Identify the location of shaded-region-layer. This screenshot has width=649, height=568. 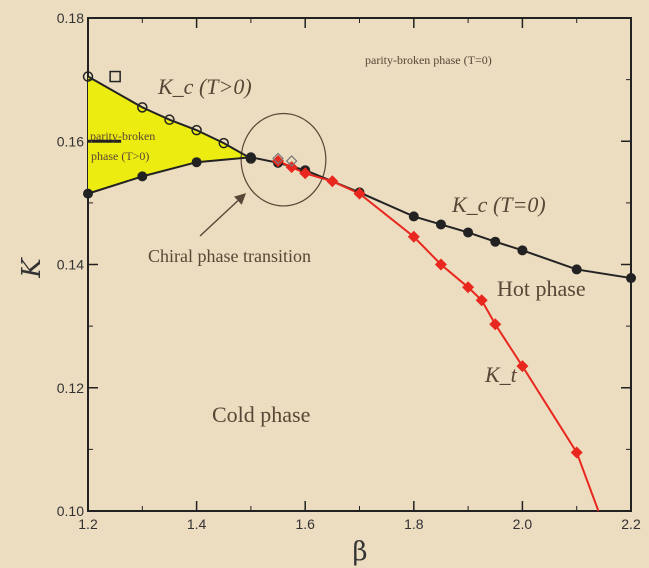
(169, 135).